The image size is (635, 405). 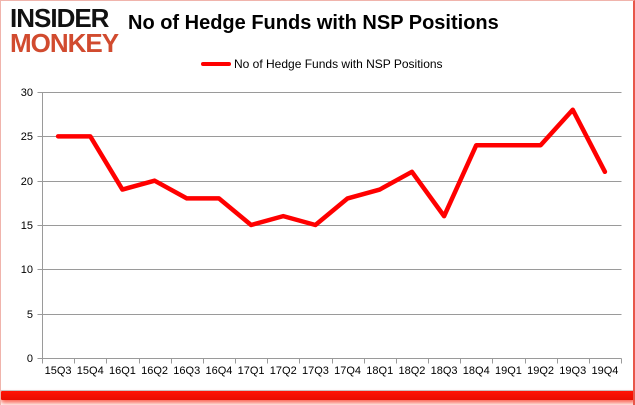 What do you see at coordinates (251, 371) in the screenshot?
I see `svg-text: 17Q1` at bounding box center [251, 371].